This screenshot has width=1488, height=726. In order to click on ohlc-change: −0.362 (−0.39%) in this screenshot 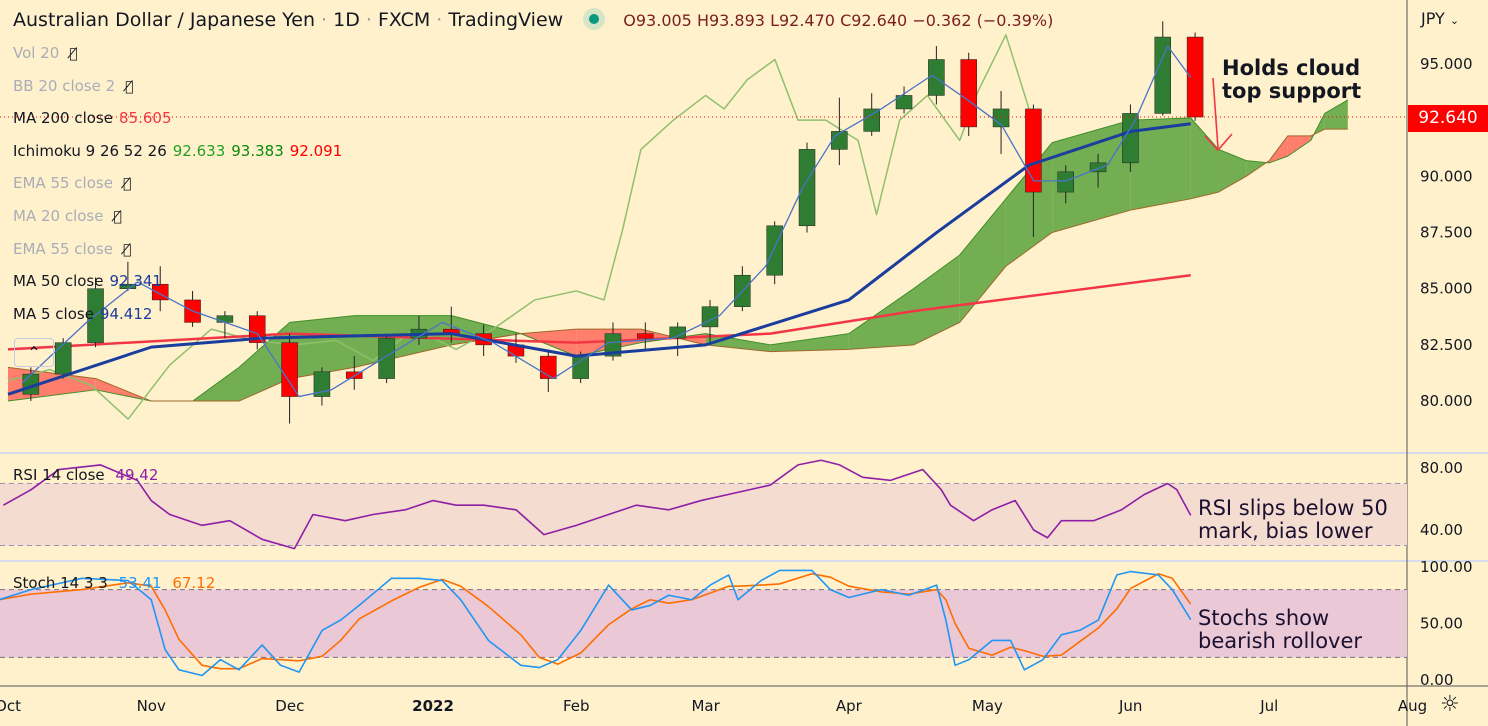, I will do `click(983, 20)`.